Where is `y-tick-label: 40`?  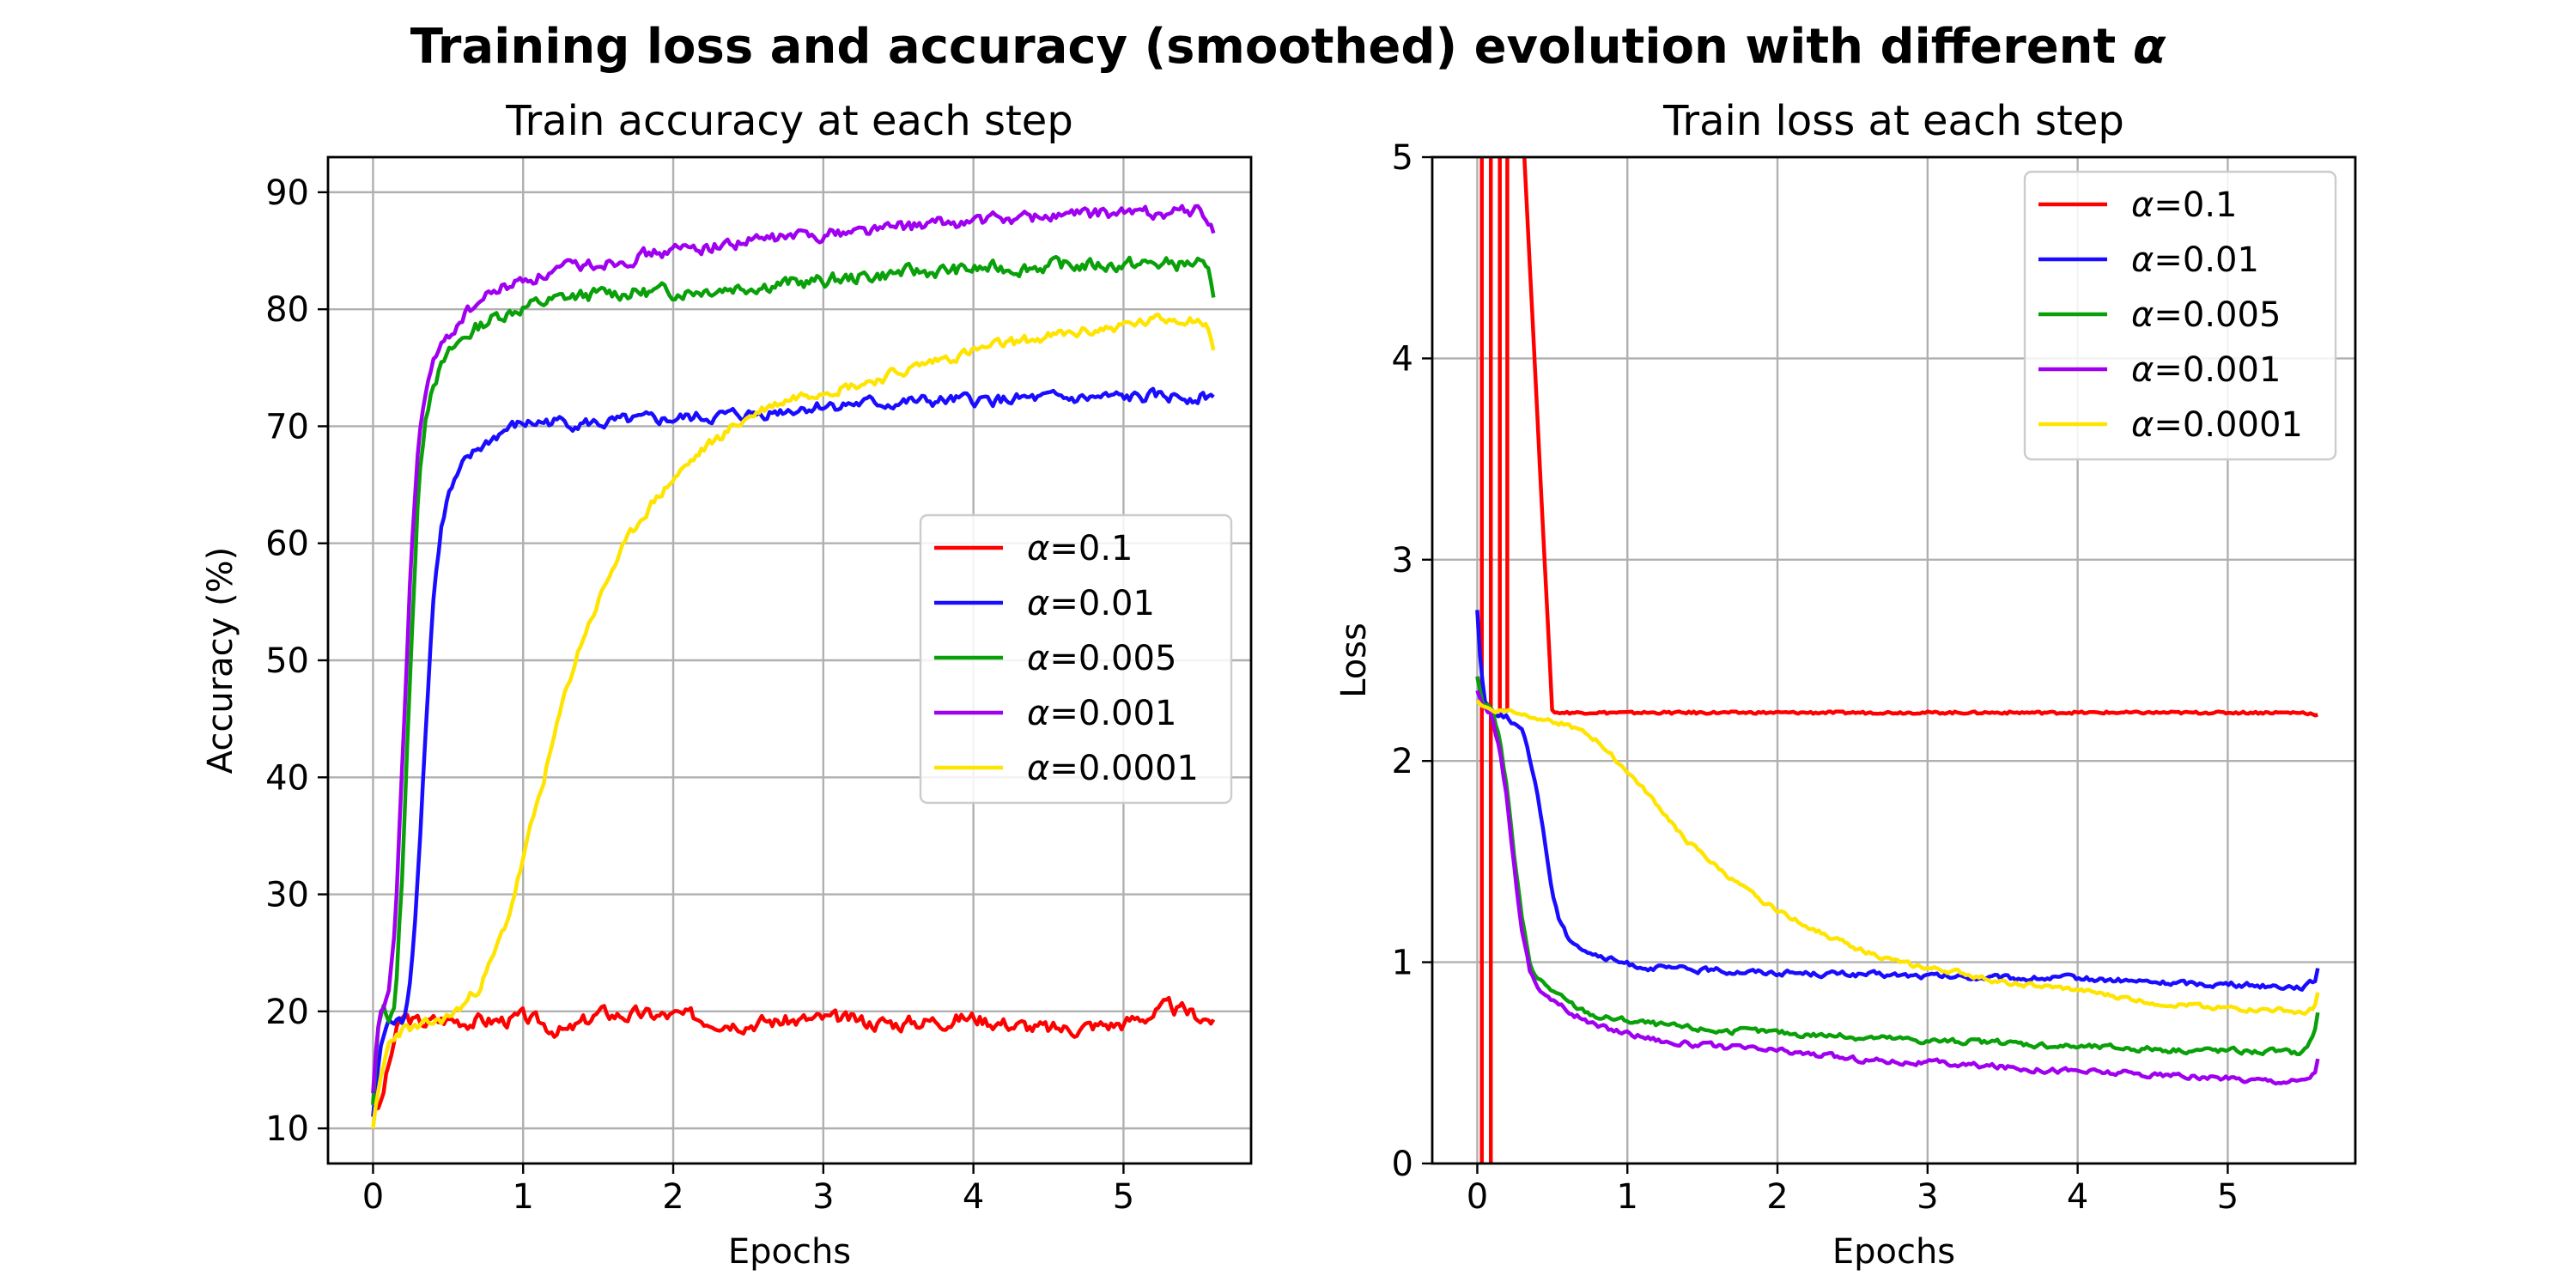
y-tick-label: 40 is located at coordinates (287, 778).